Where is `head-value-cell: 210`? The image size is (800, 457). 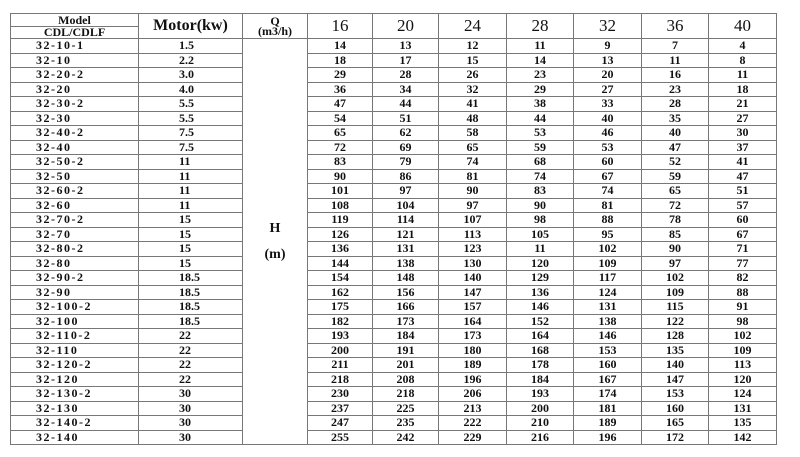
head-value-cell: 210 is located at coordinates (540, 423).